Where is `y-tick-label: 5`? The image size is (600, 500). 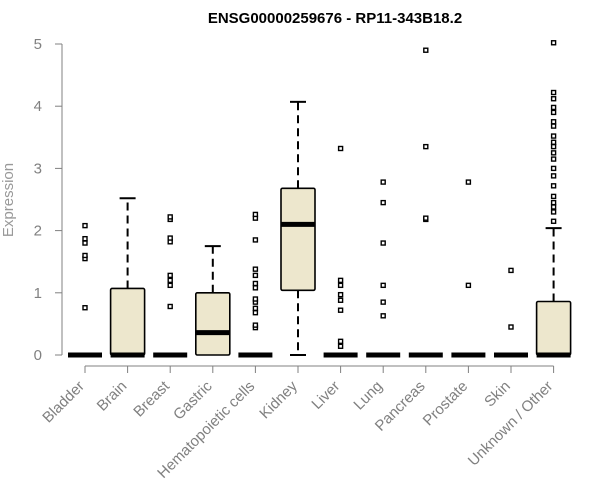
y-tick-label: 5 is located at coordinates (38, 44).